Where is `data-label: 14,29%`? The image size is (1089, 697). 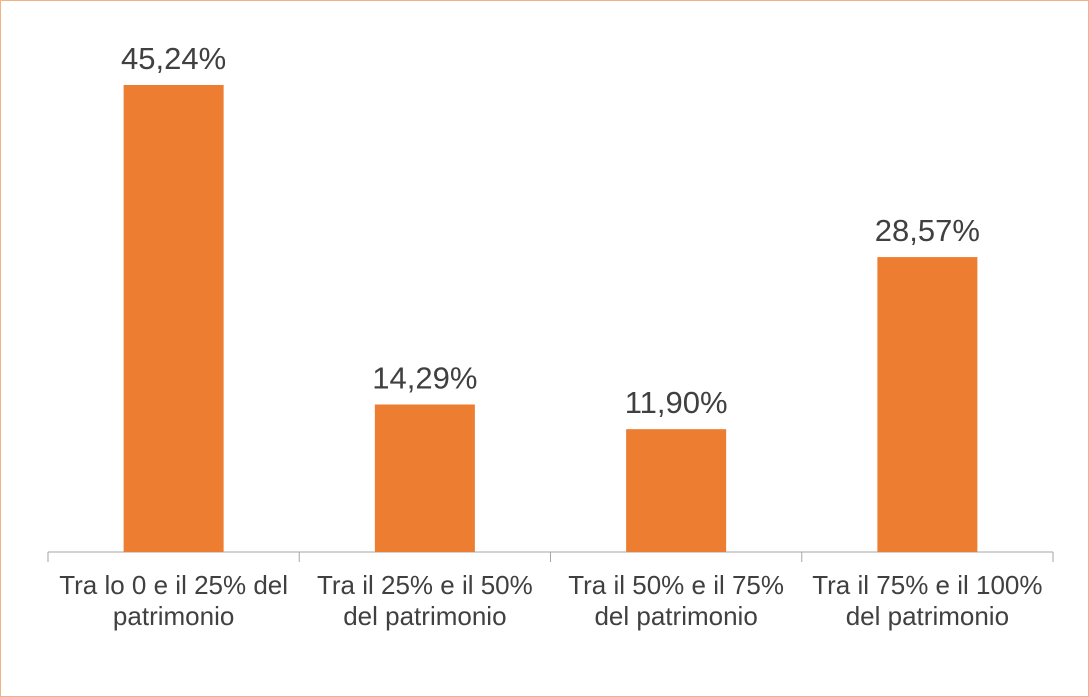 data-label: 14,29% is located at coordinates (424, 377).